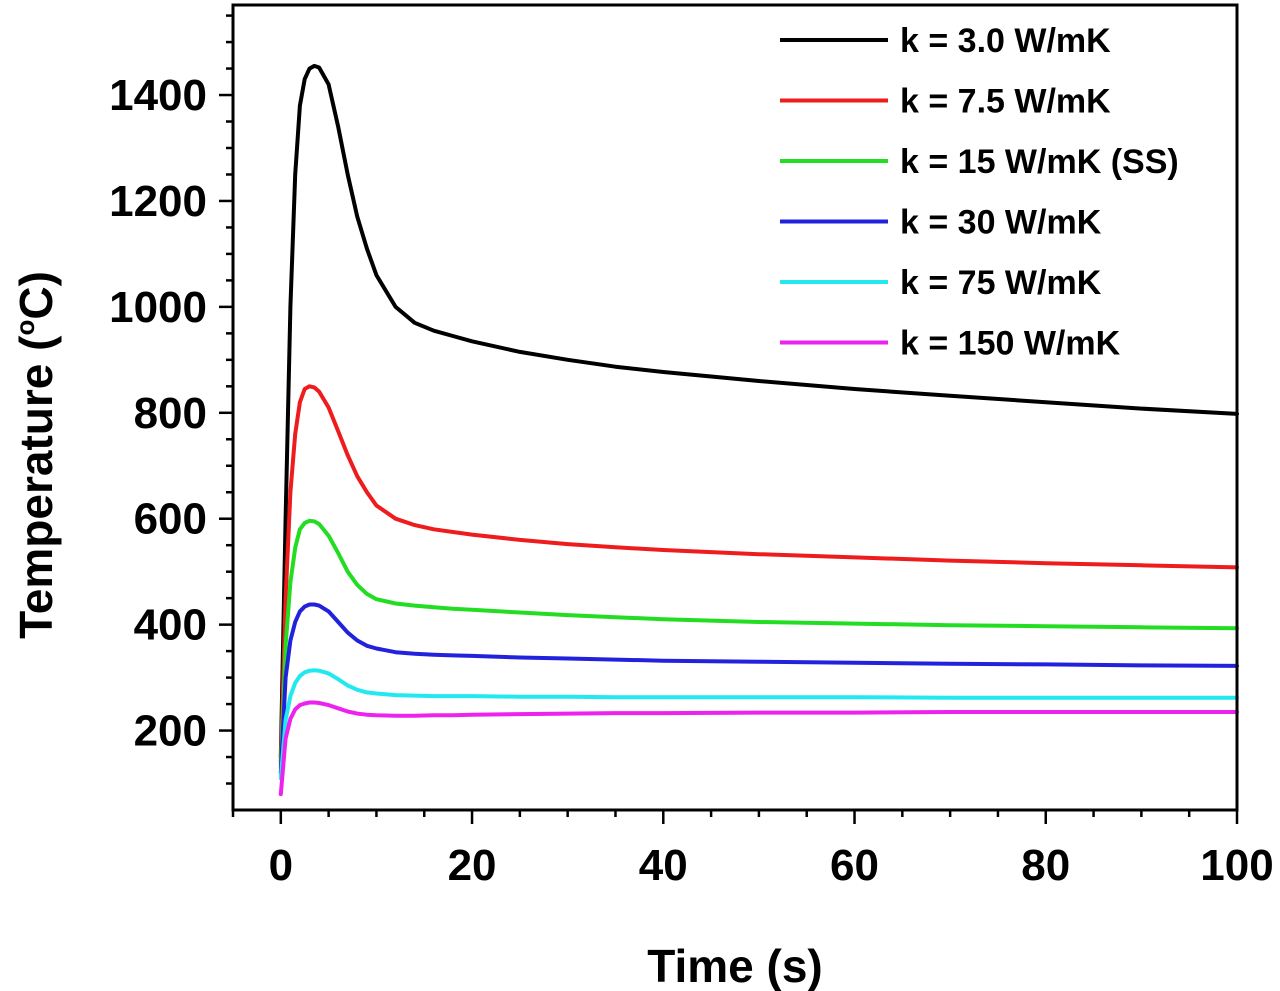  Describe the element at coordinates (170, 413) in the screenshot. I see `y-tick-label: 800` at that location.